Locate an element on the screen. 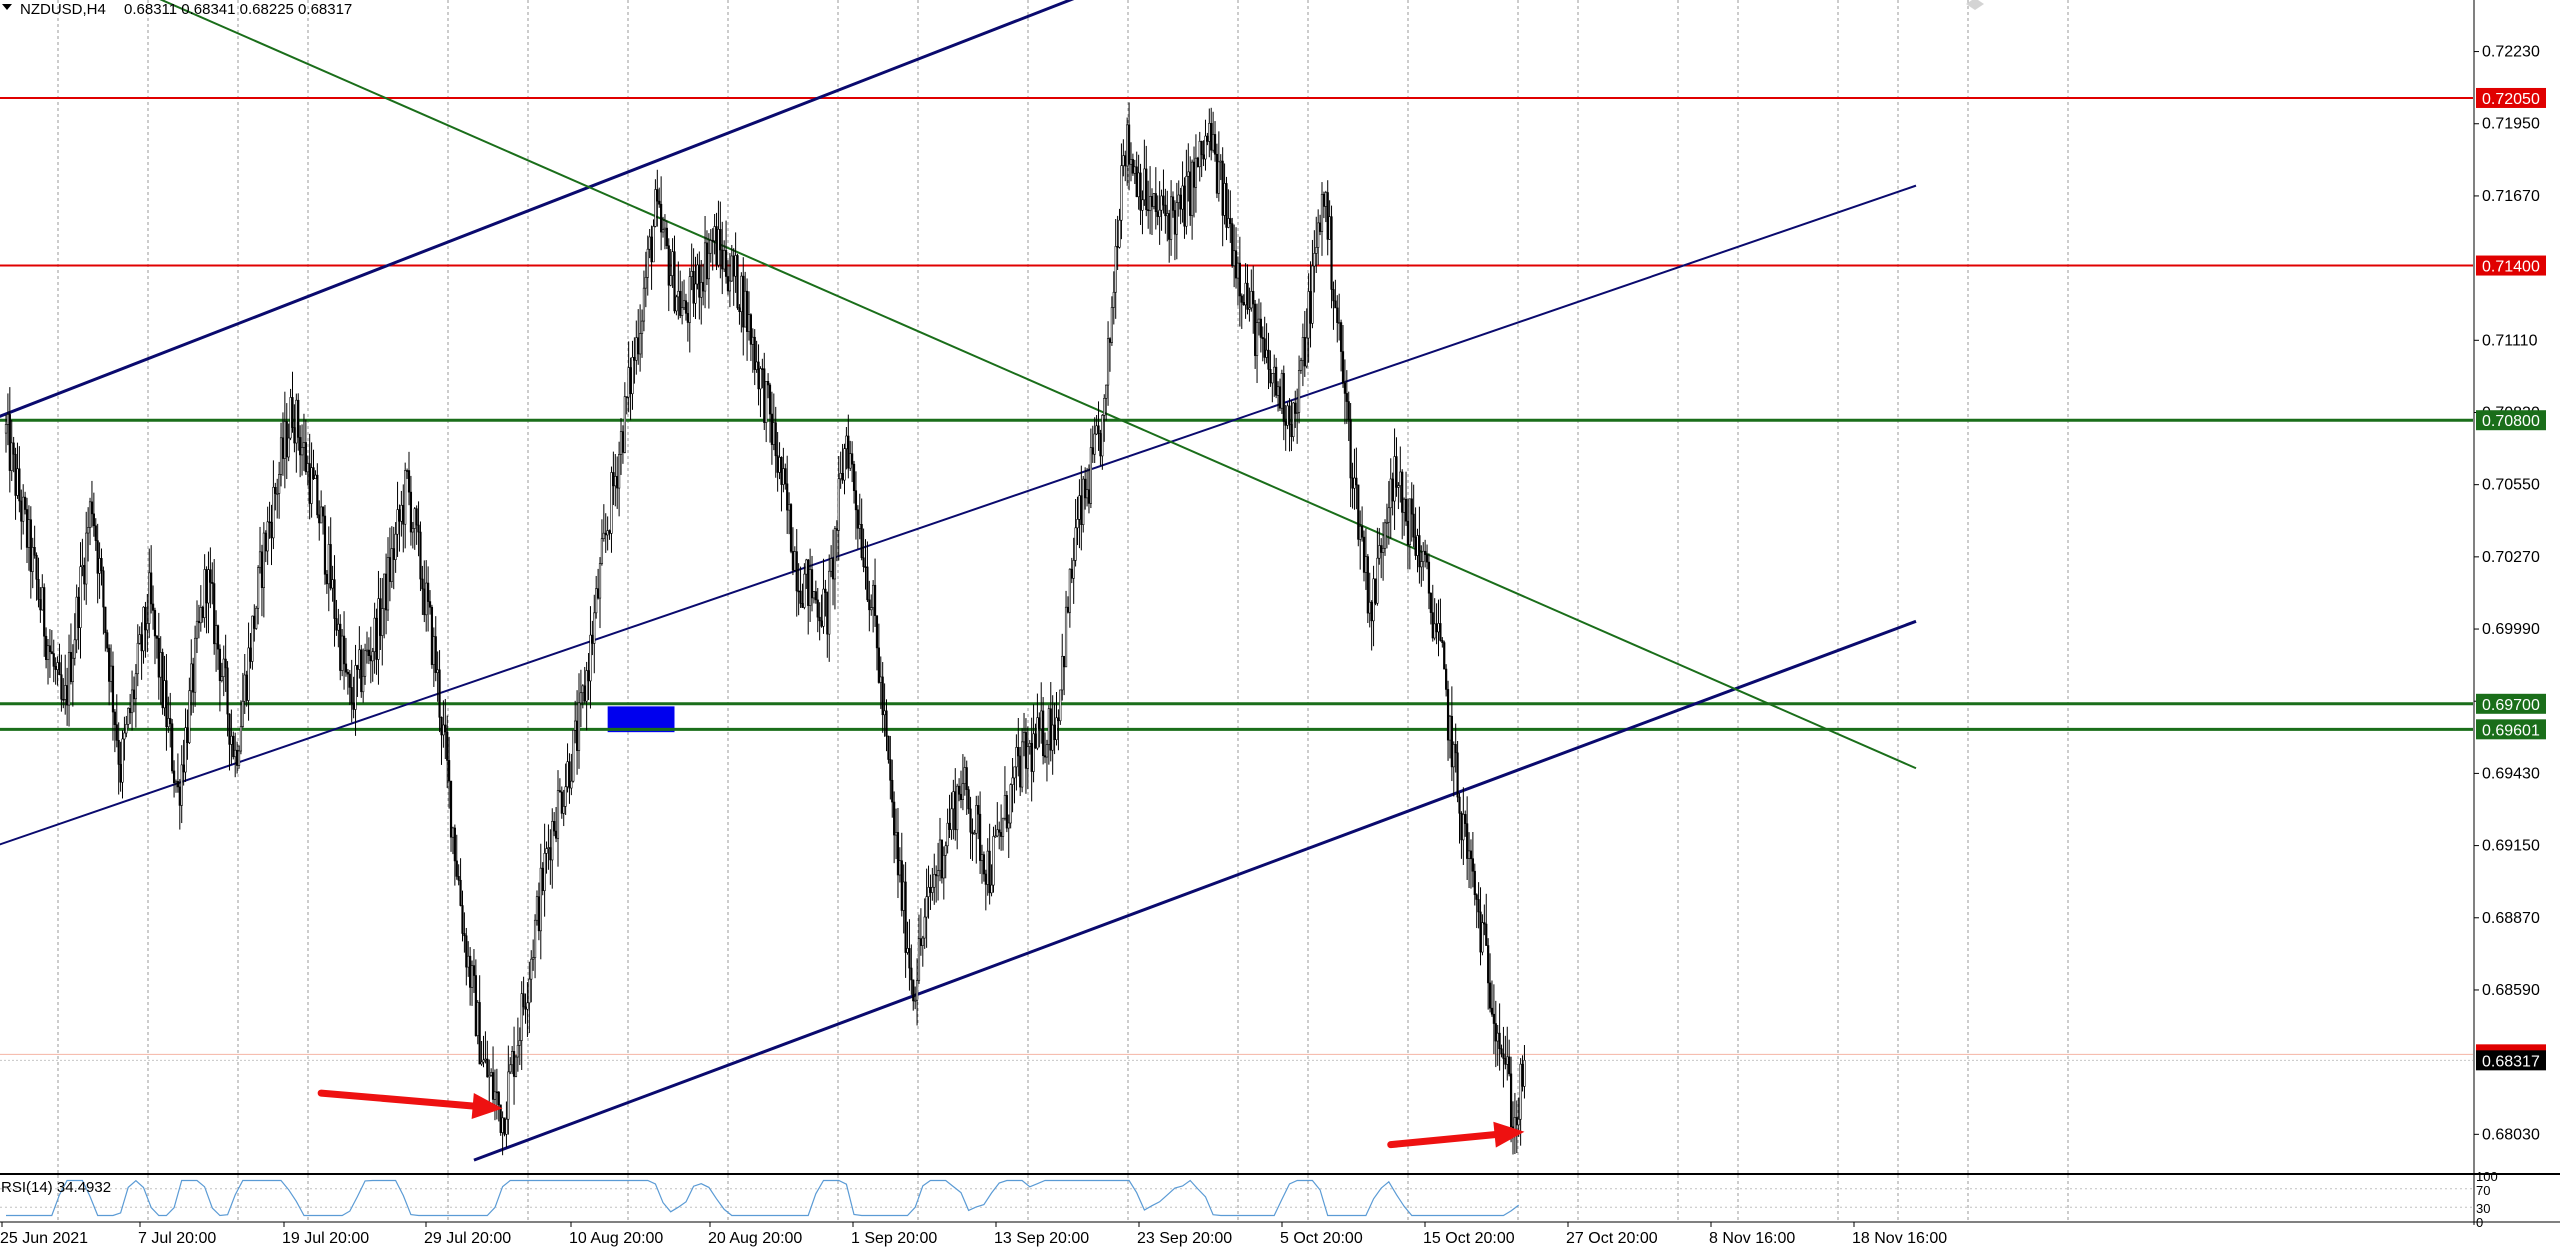  level-price-label: 0.70800 is located at coordinates (2511, 421).